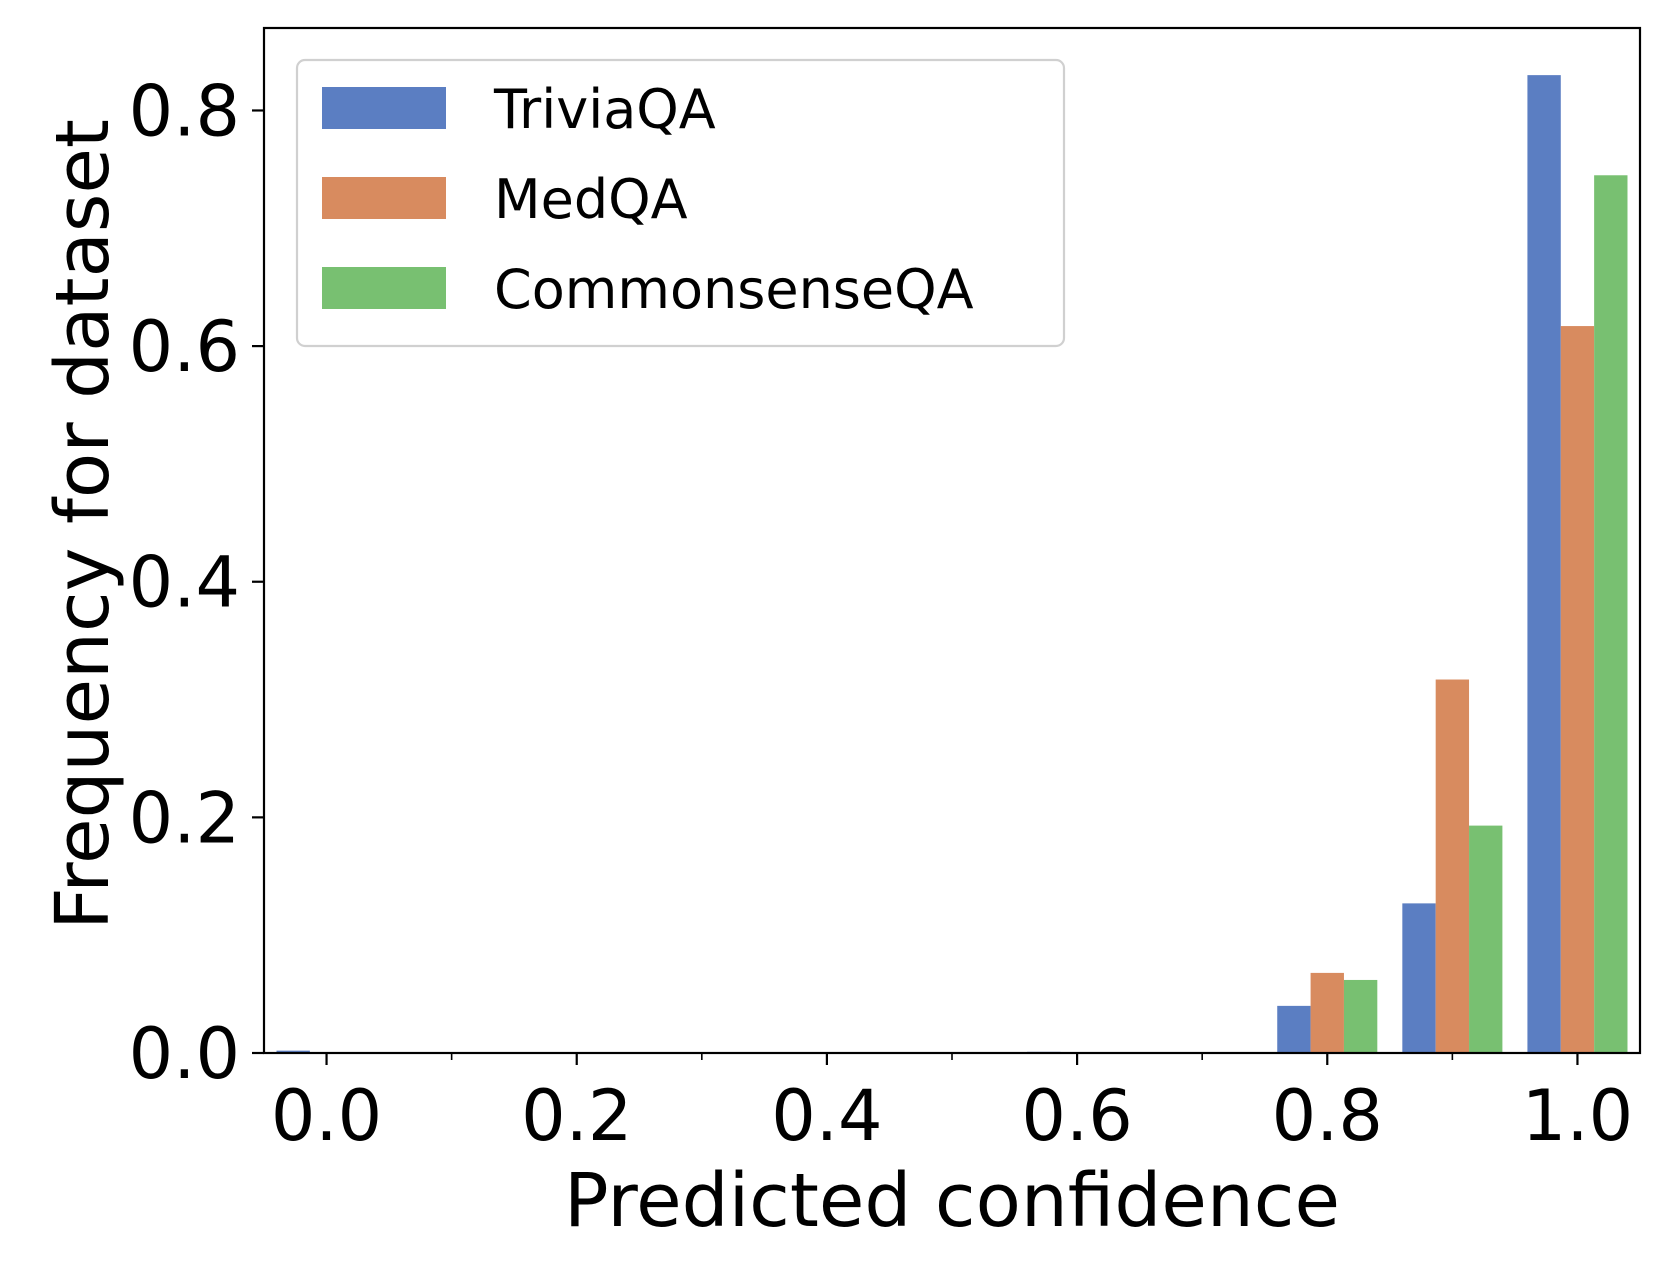 This screenshot has width=1659, height=1264. Describe the element at coordinates (604, 109) in the screenshot. I see `legend-label-triviaqa: TriviaQA` at that location.